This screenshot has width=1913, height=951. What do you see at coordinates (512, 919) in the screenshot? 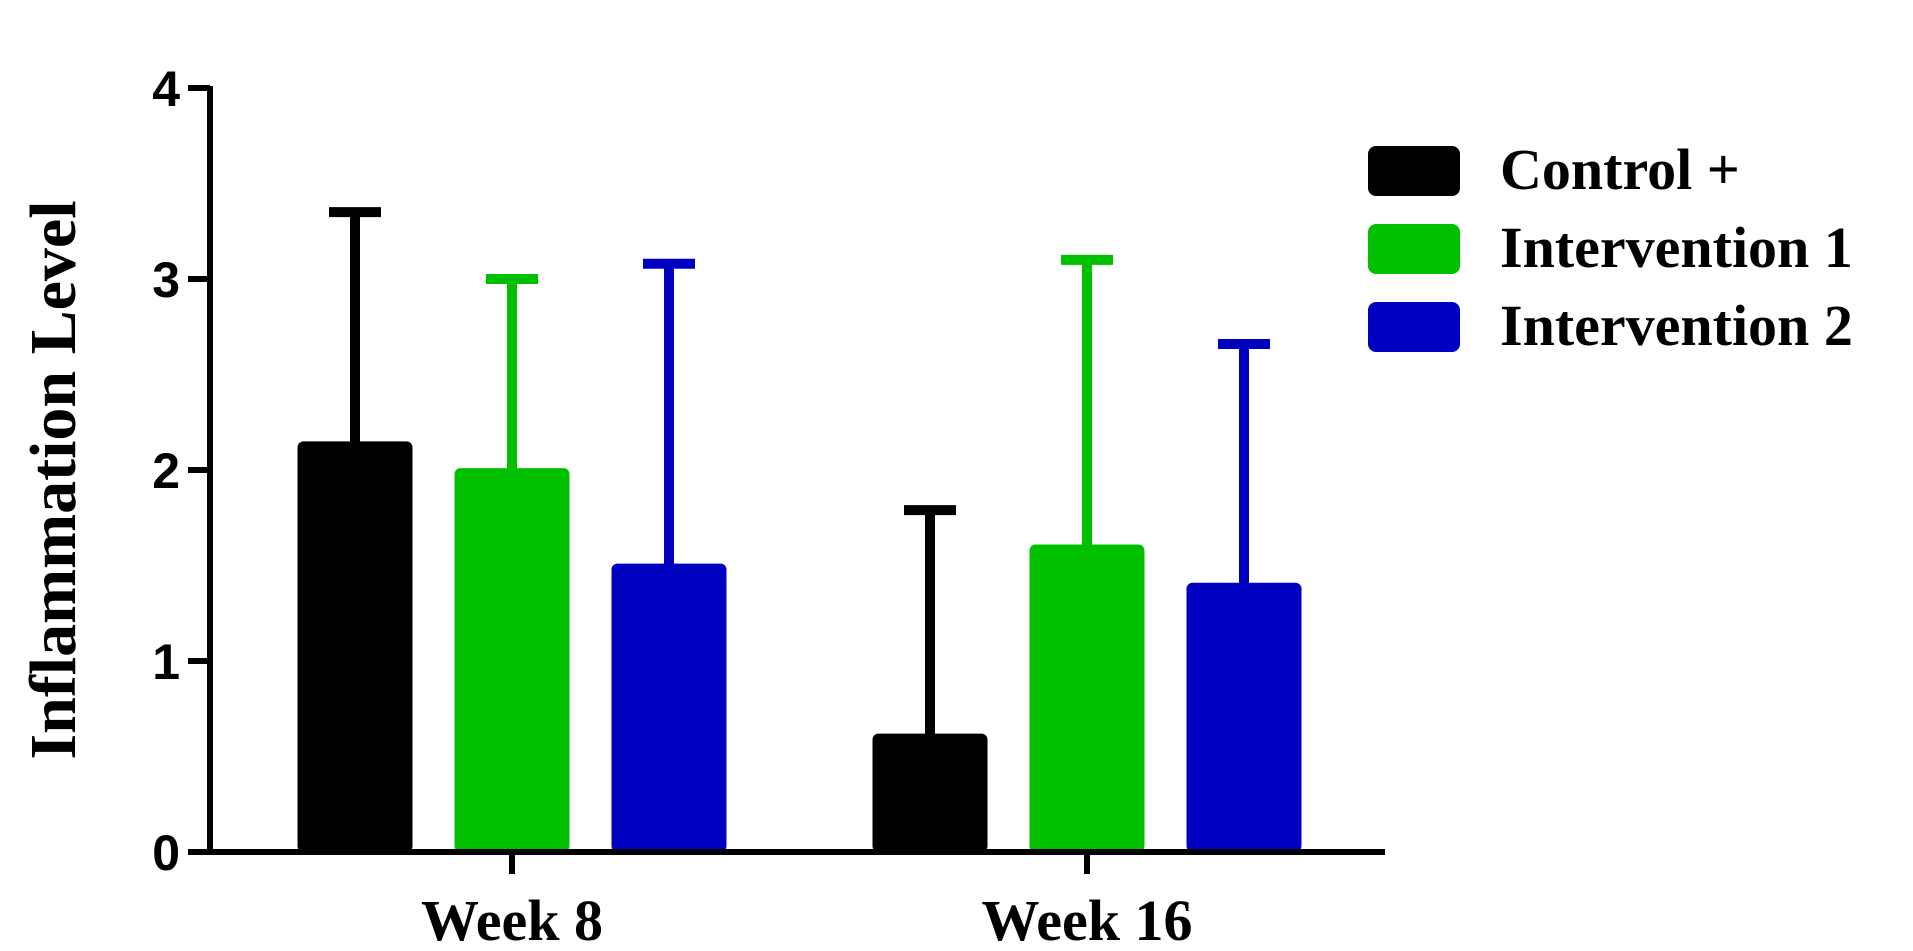
I see `x-category-label-0: Week 8` at bounding box center [512, 919].